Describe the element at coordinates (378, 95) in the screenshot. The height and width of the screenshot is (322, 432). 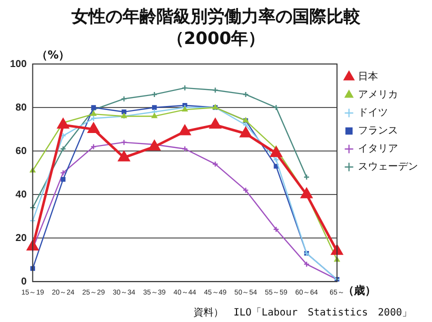
I see `legend-label: アメリカ` at that location.